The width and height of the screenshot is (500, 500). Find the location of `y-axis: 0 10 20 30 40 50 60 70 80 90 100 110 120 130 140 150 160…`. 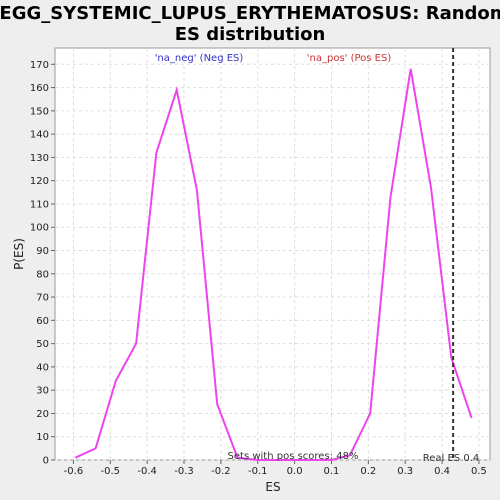

y-axis: 0 10 20 30 40 50 60 70 80 90 100 110 120 130 140 150 160… is located at coordinates (42, 263).